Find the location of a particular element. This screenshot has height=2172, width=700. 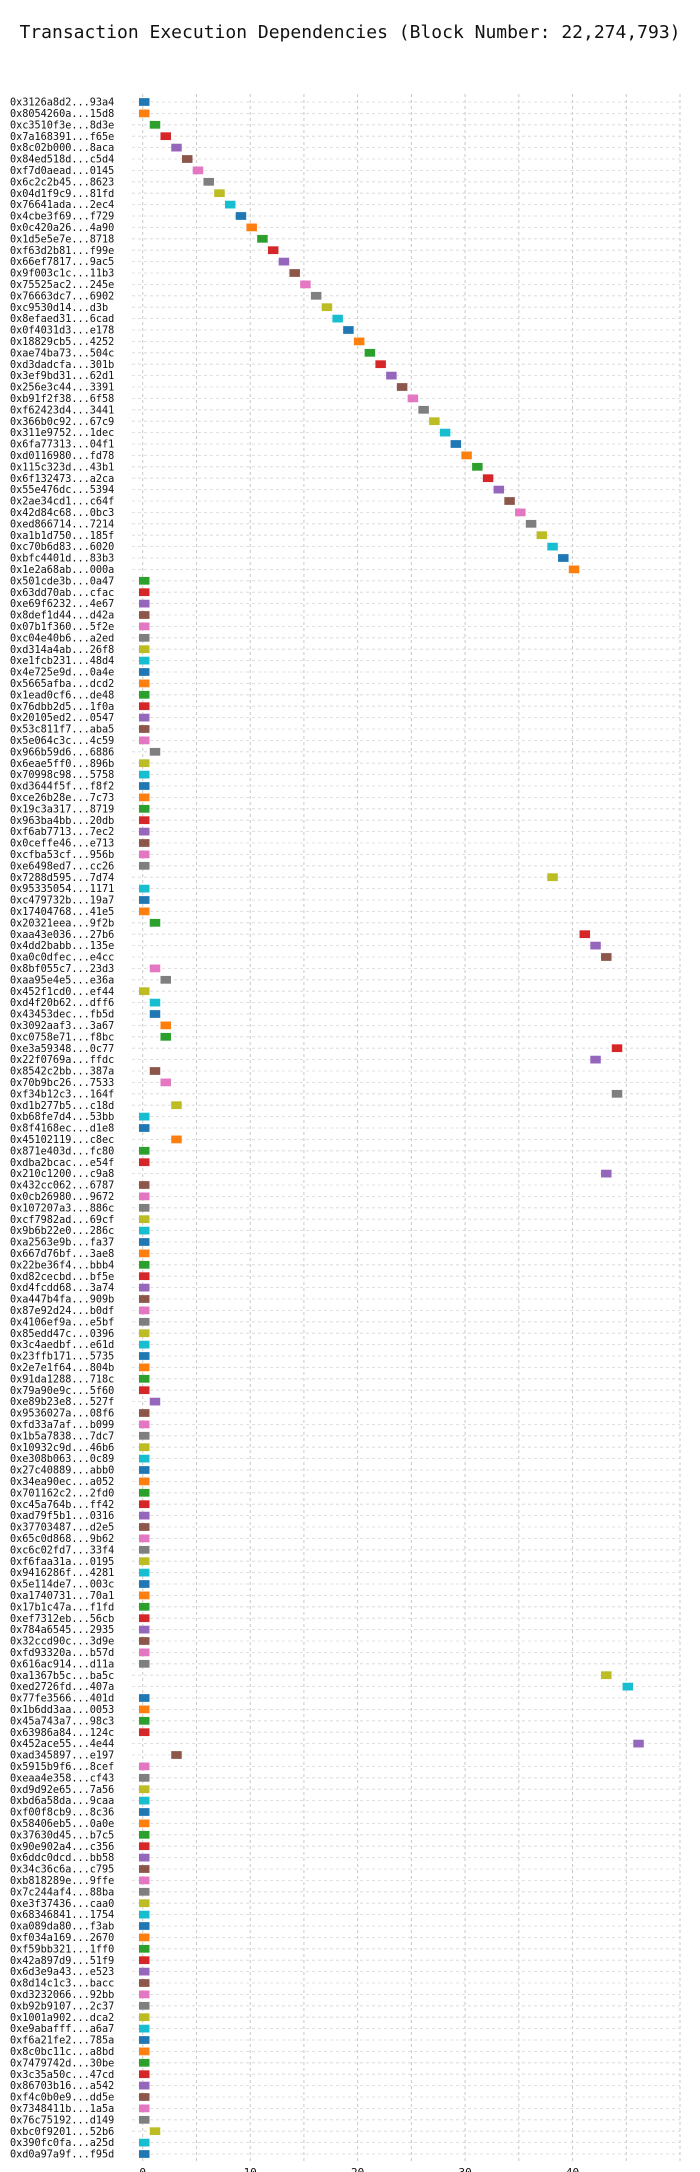

row-label: 0x20321eea...9f2b is located at coordinates (62, 923).